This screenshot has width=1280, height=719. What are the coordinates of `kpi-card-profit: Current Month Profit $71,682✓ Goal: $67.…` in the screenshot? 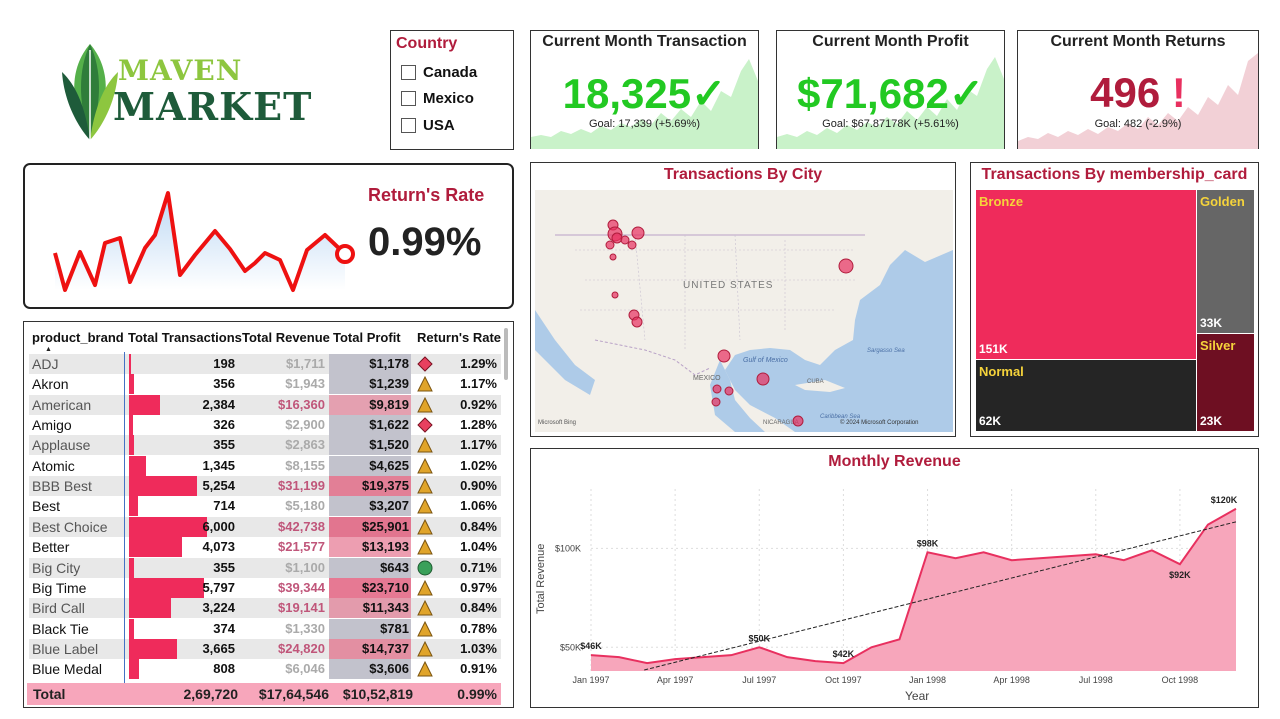 It's located at (890, 89).